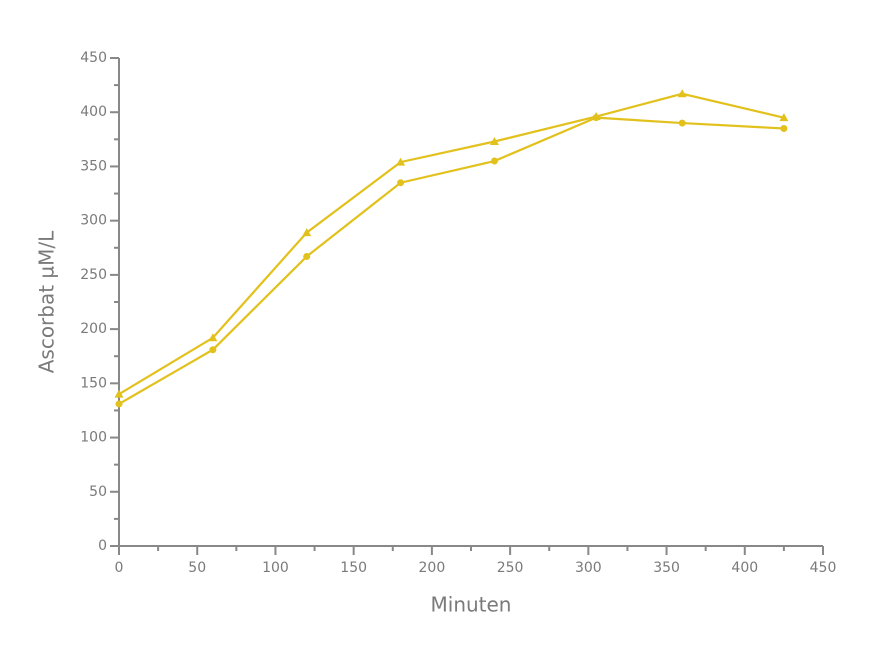  What do you see at coordinates (275, 568) in the screenshot?
I see `x-tick-label: 100` at bounding box center [275, 568].